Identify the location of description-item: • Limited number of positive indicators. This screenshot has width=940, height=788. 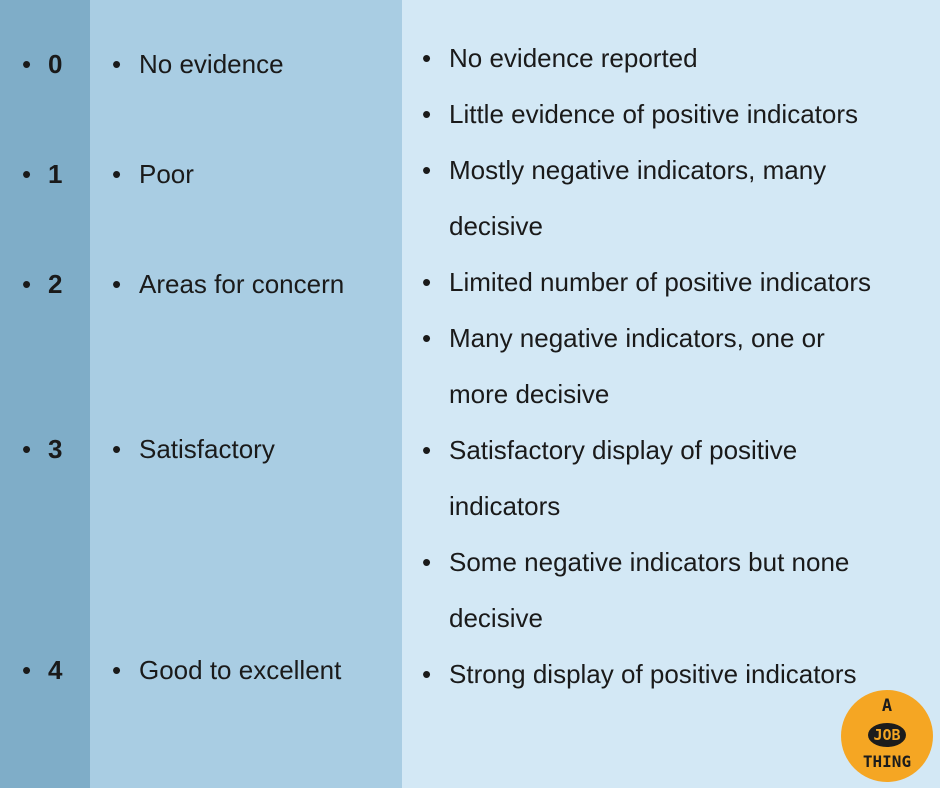
(646, 282).